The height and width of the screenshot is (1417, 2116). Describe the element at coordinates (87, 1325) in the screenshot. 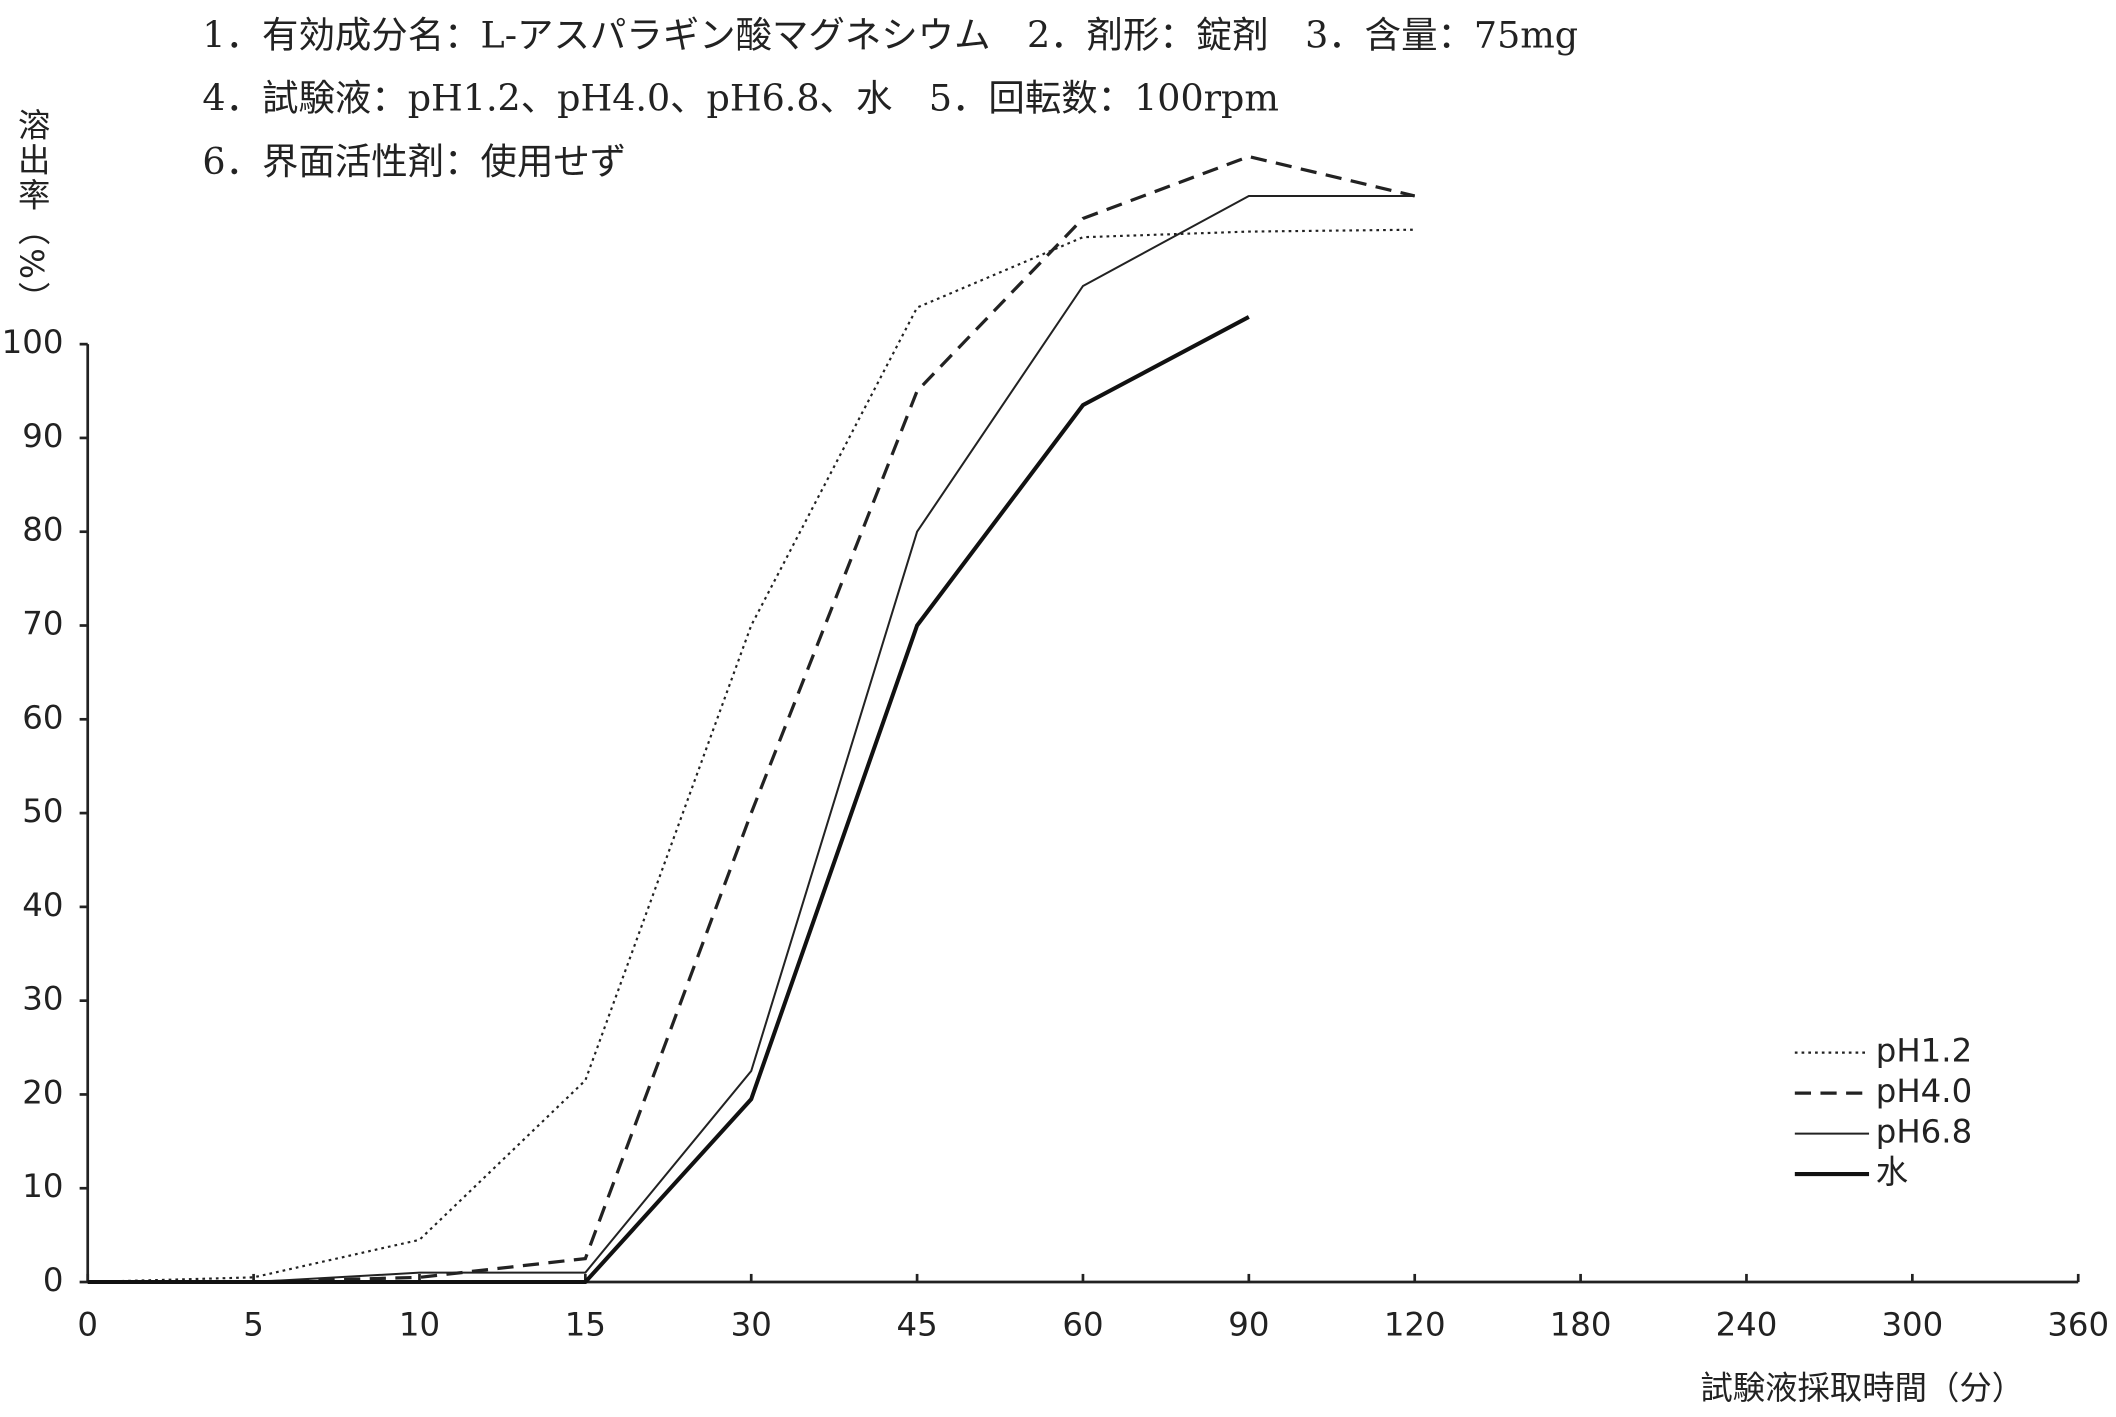

I see `x-tick-label: 0` at that location.